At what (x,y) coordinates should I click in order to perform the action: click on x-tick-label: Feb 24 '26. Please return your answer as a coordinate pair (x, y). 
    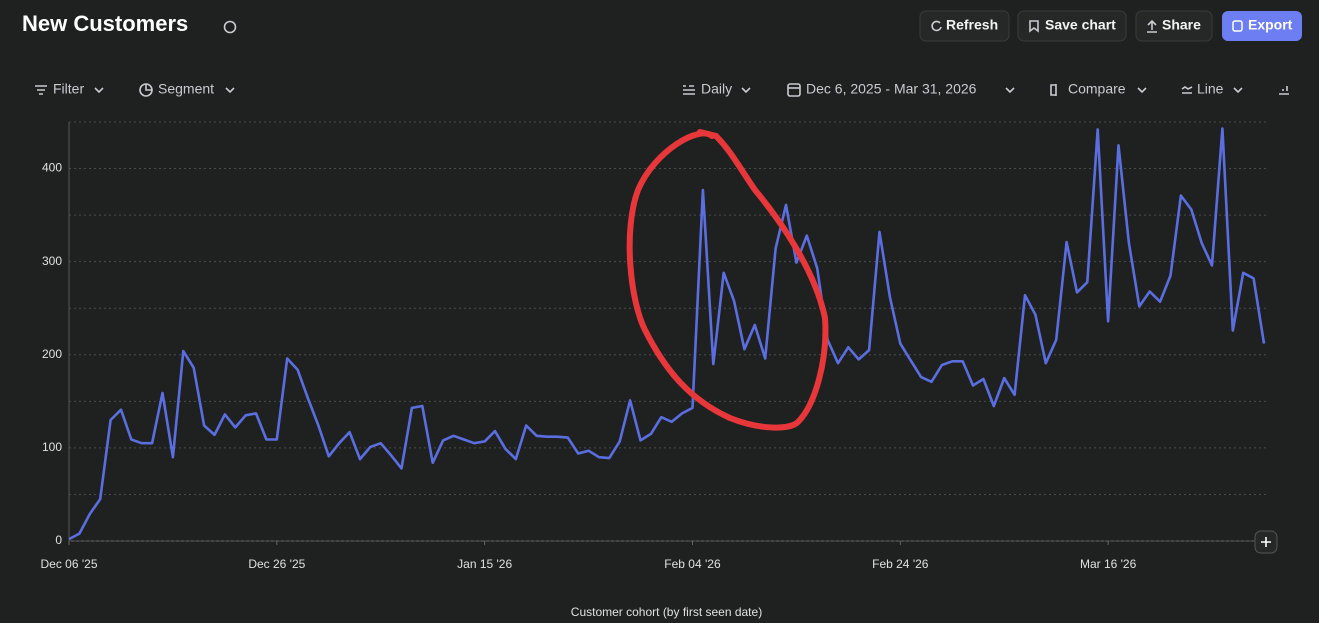
    Looking at the image, I should click on (900, 564).